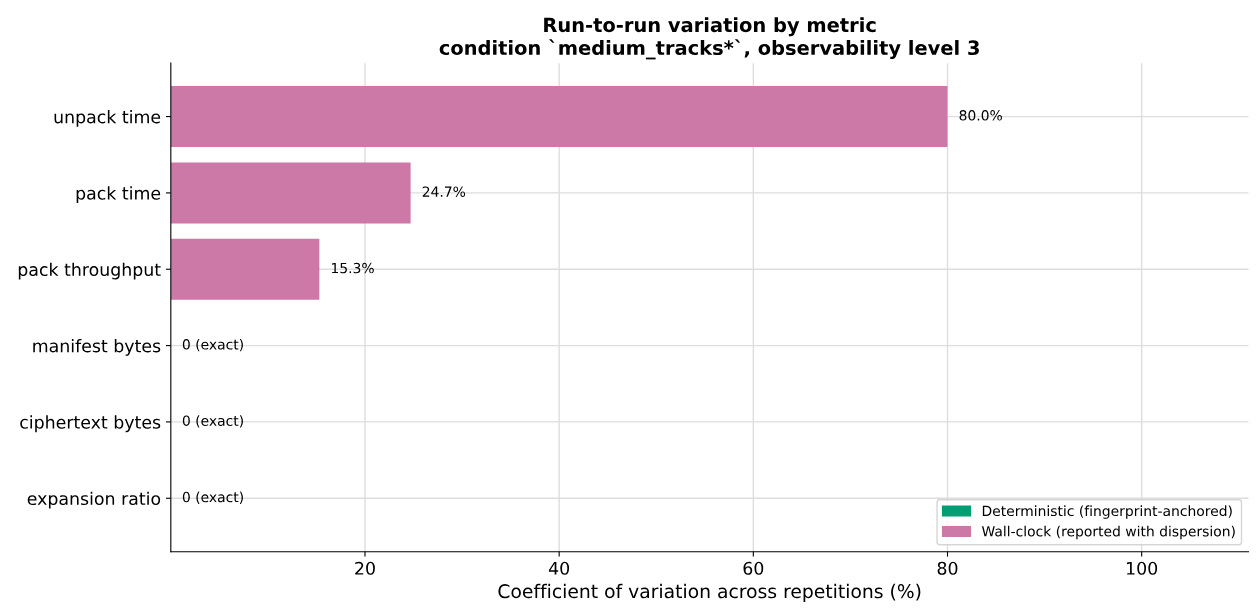  What do you see at coordinates (1107, 512) in the screenshot?
I see `legend-label: Deterministic (fingerprint-anchored)` at bounding box center [1107, 512].